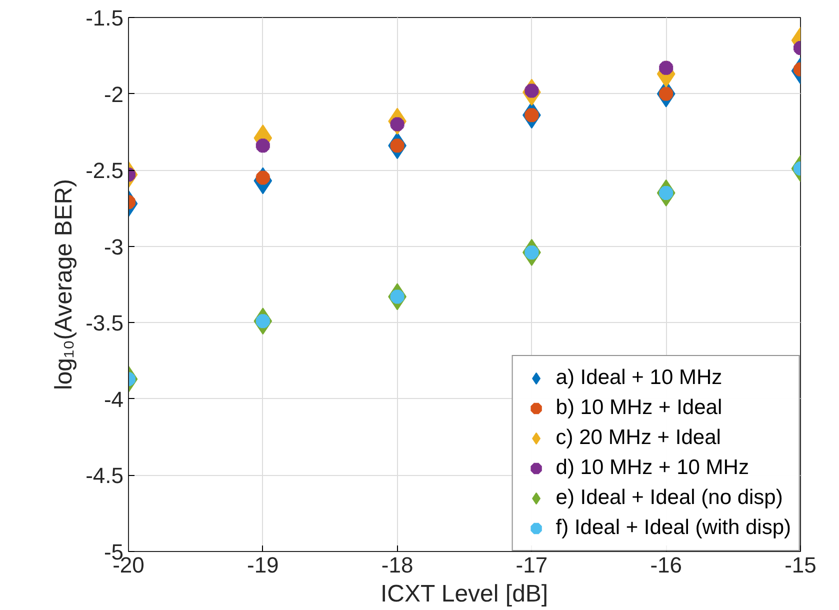  Describe the element at coordinates (114, 399) in the screenshot. I see `y-tick-label: -4` at that location.